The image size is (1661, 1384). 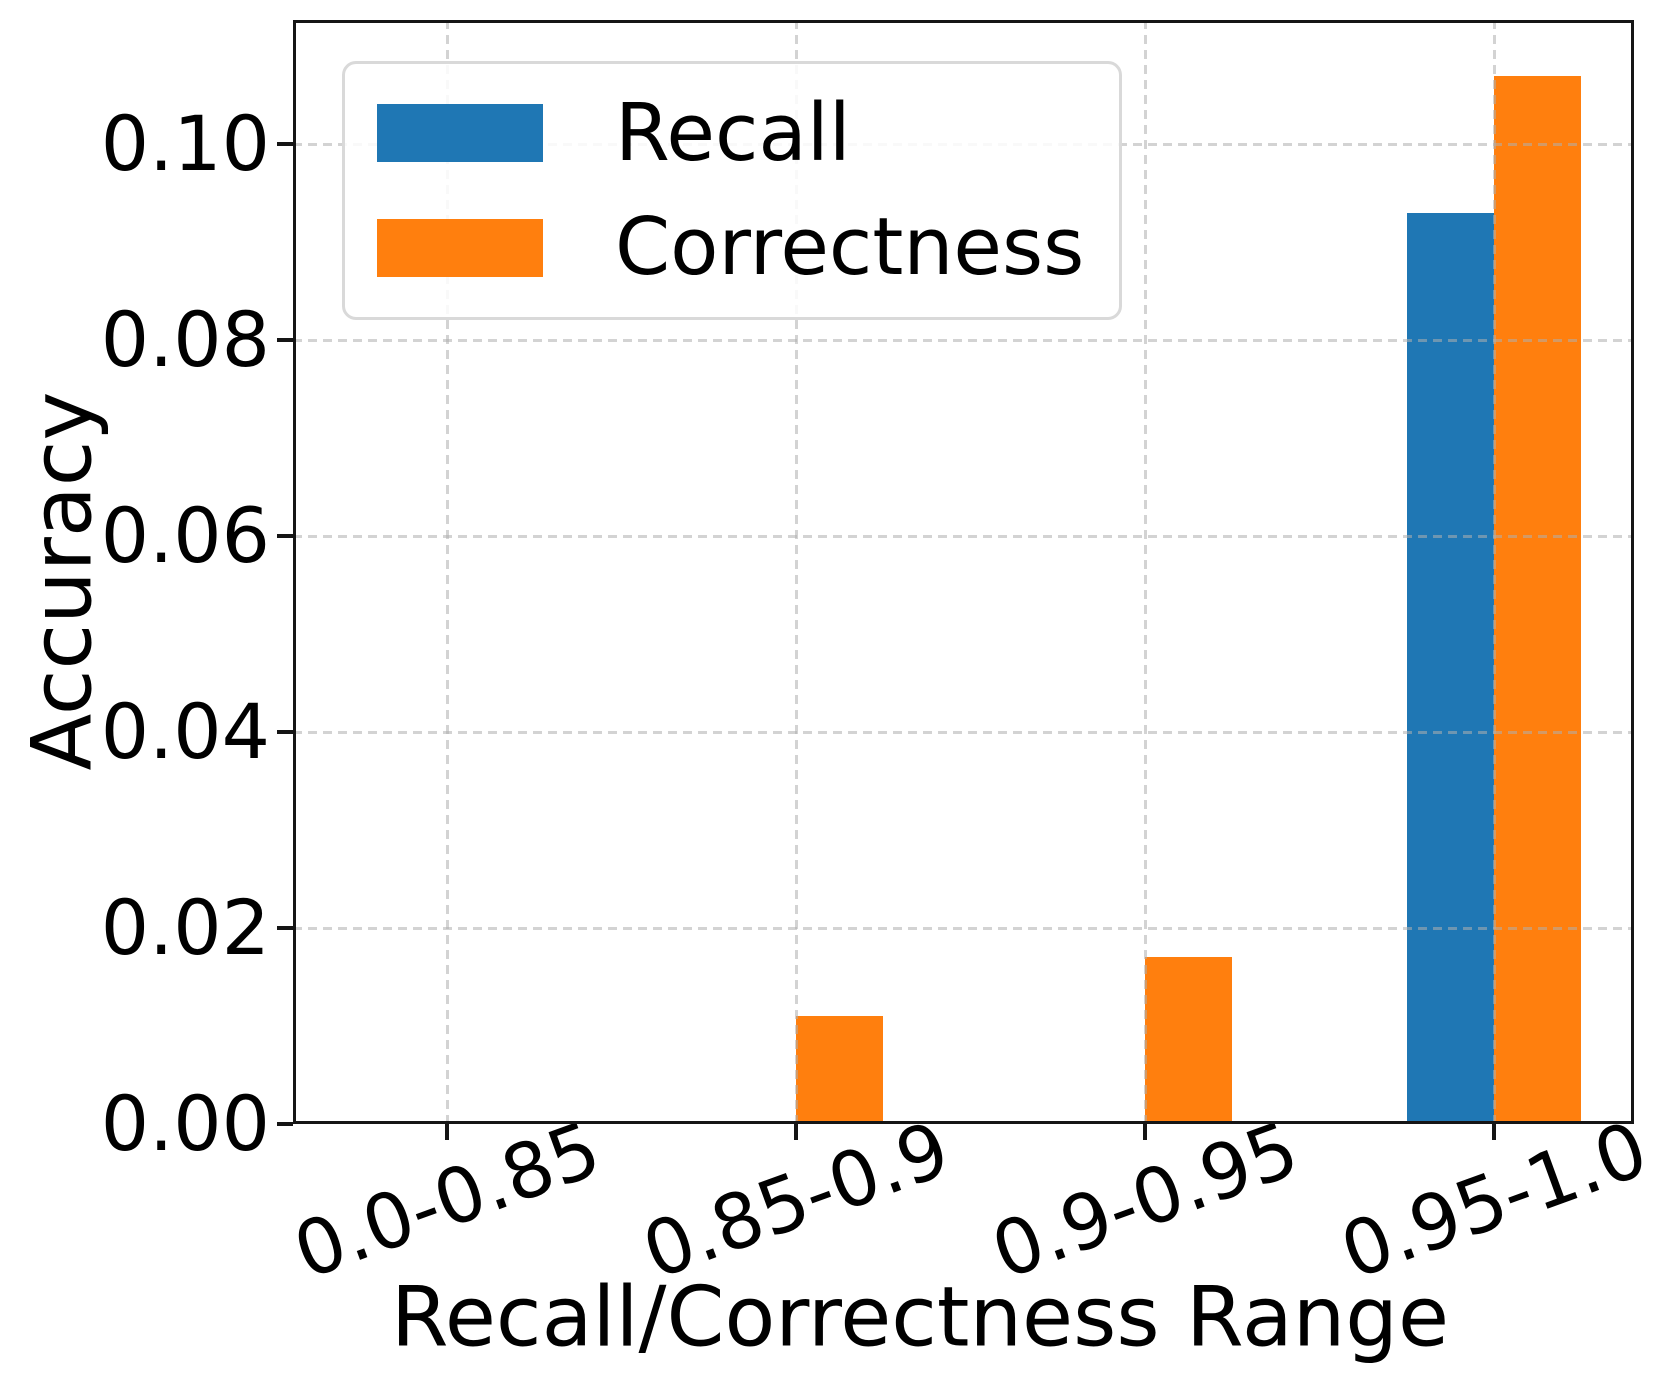 What do you see at coordinates (185, 1123) in the screenshot?
I see `y-tick-label: 0.00` at bounding box center [185, 1123].